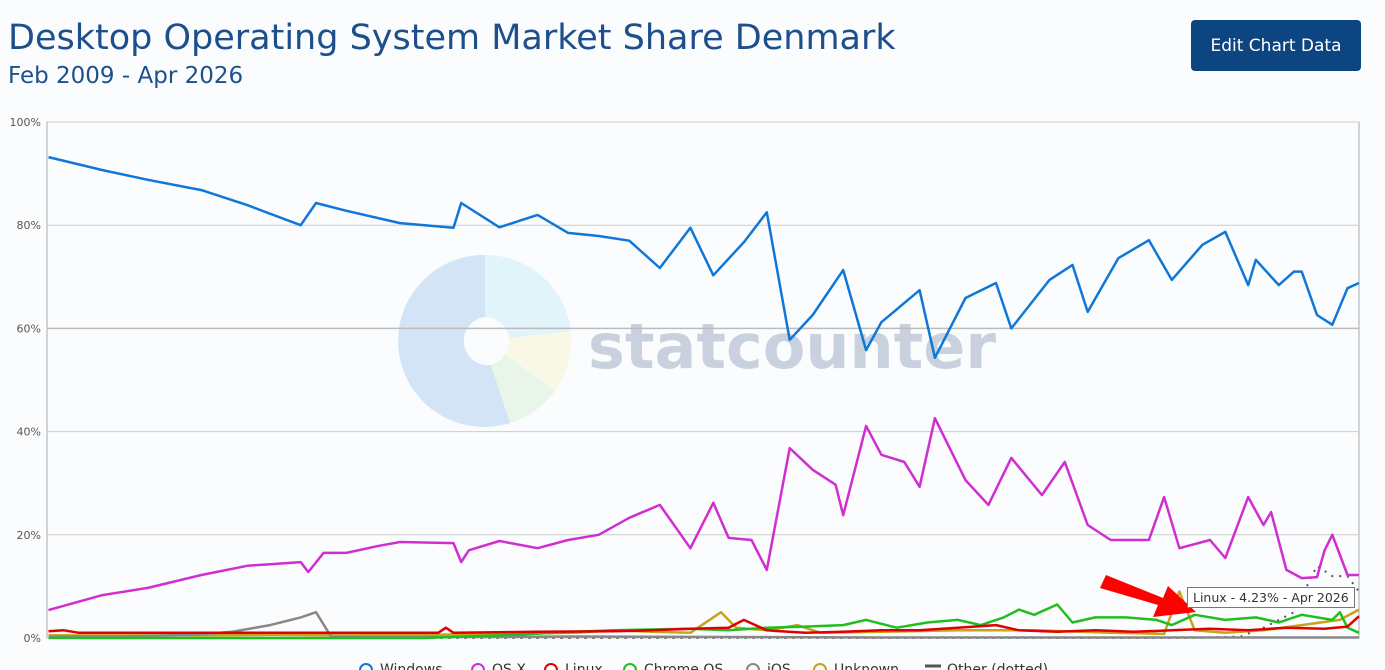 The width and height of the screenshot is (1385, 670). What do you see at coordinates (25, 122) in the screenshot?
I see `y-tick-label: 100%` at bounding box center [25, 122].